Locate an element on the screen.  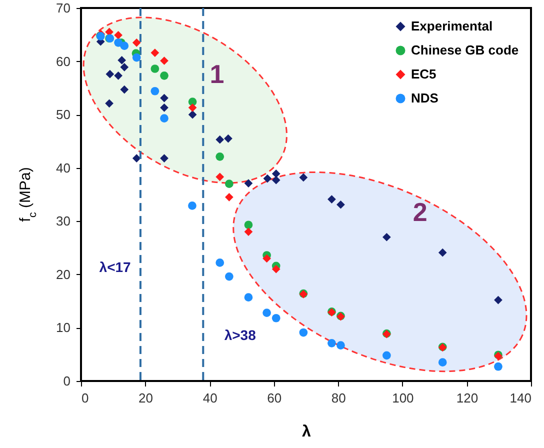
legend-label: EC5 is located at coordinates (423, 74).